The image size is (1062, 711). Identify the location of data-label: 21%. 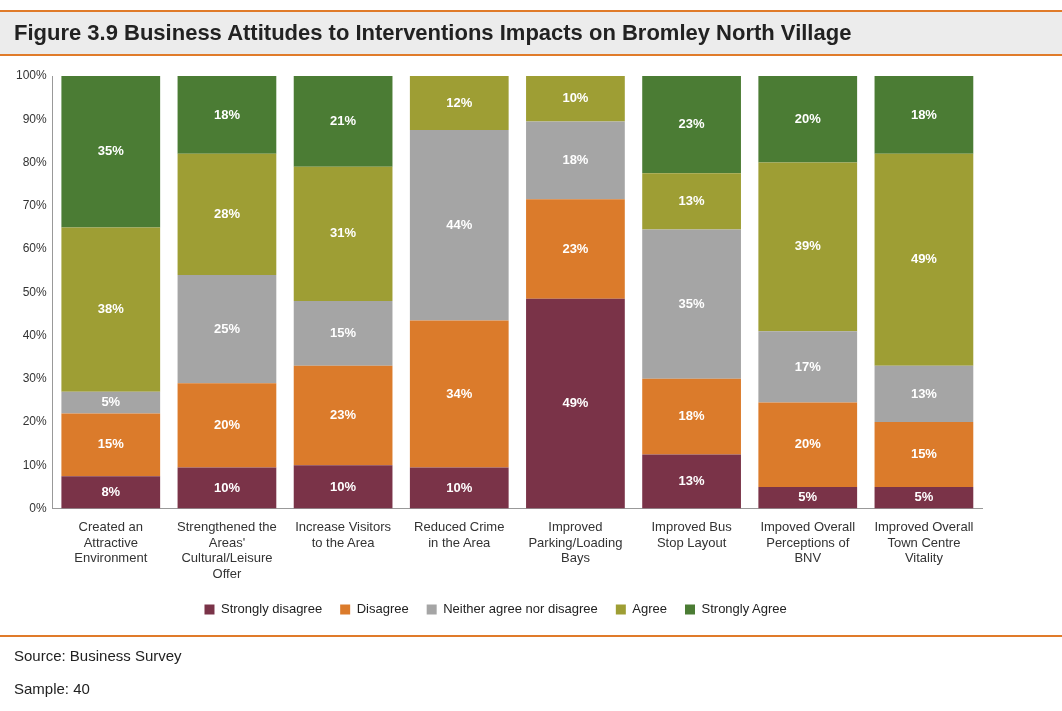
(343, 120).